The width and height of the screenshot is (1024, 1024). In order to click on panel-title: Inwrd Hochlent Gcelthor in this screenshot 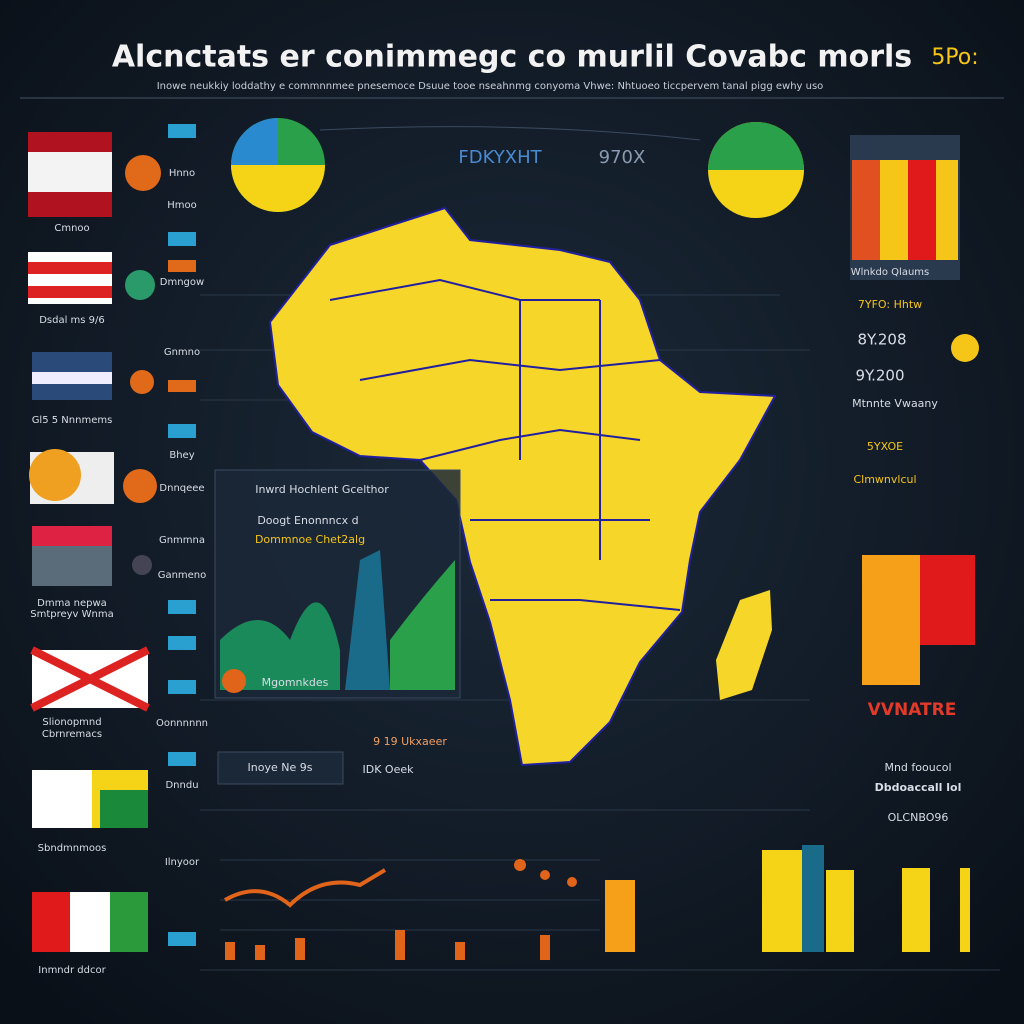, I will do `click(322, 489)`.